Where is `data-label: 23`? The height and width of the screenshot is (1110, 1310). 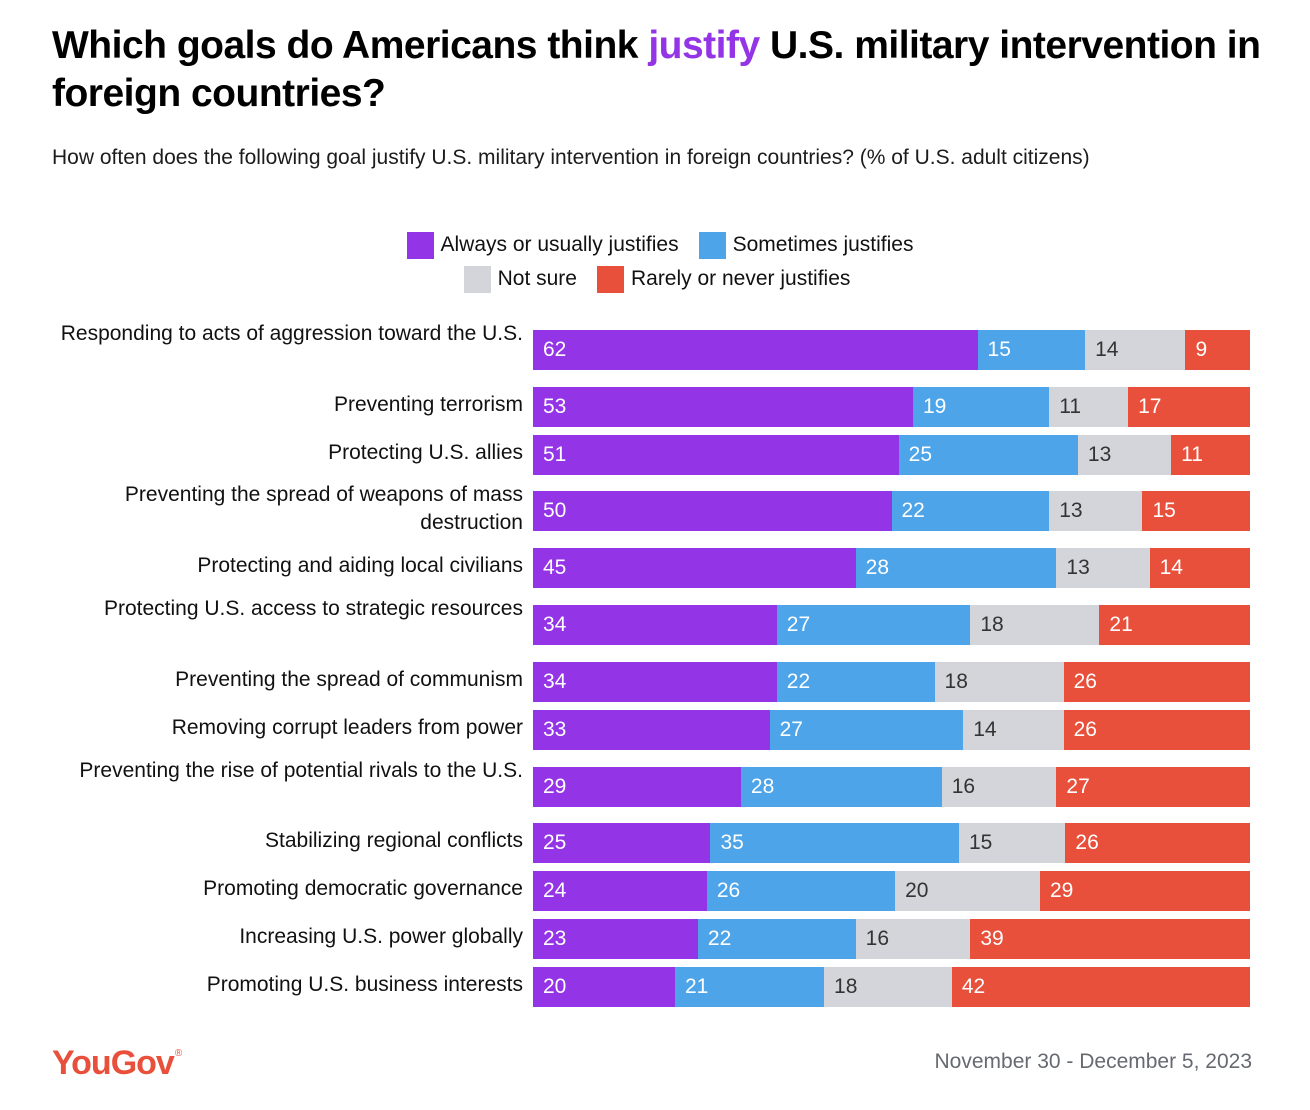
data-label: 23 is located at coordinates (555, 938).